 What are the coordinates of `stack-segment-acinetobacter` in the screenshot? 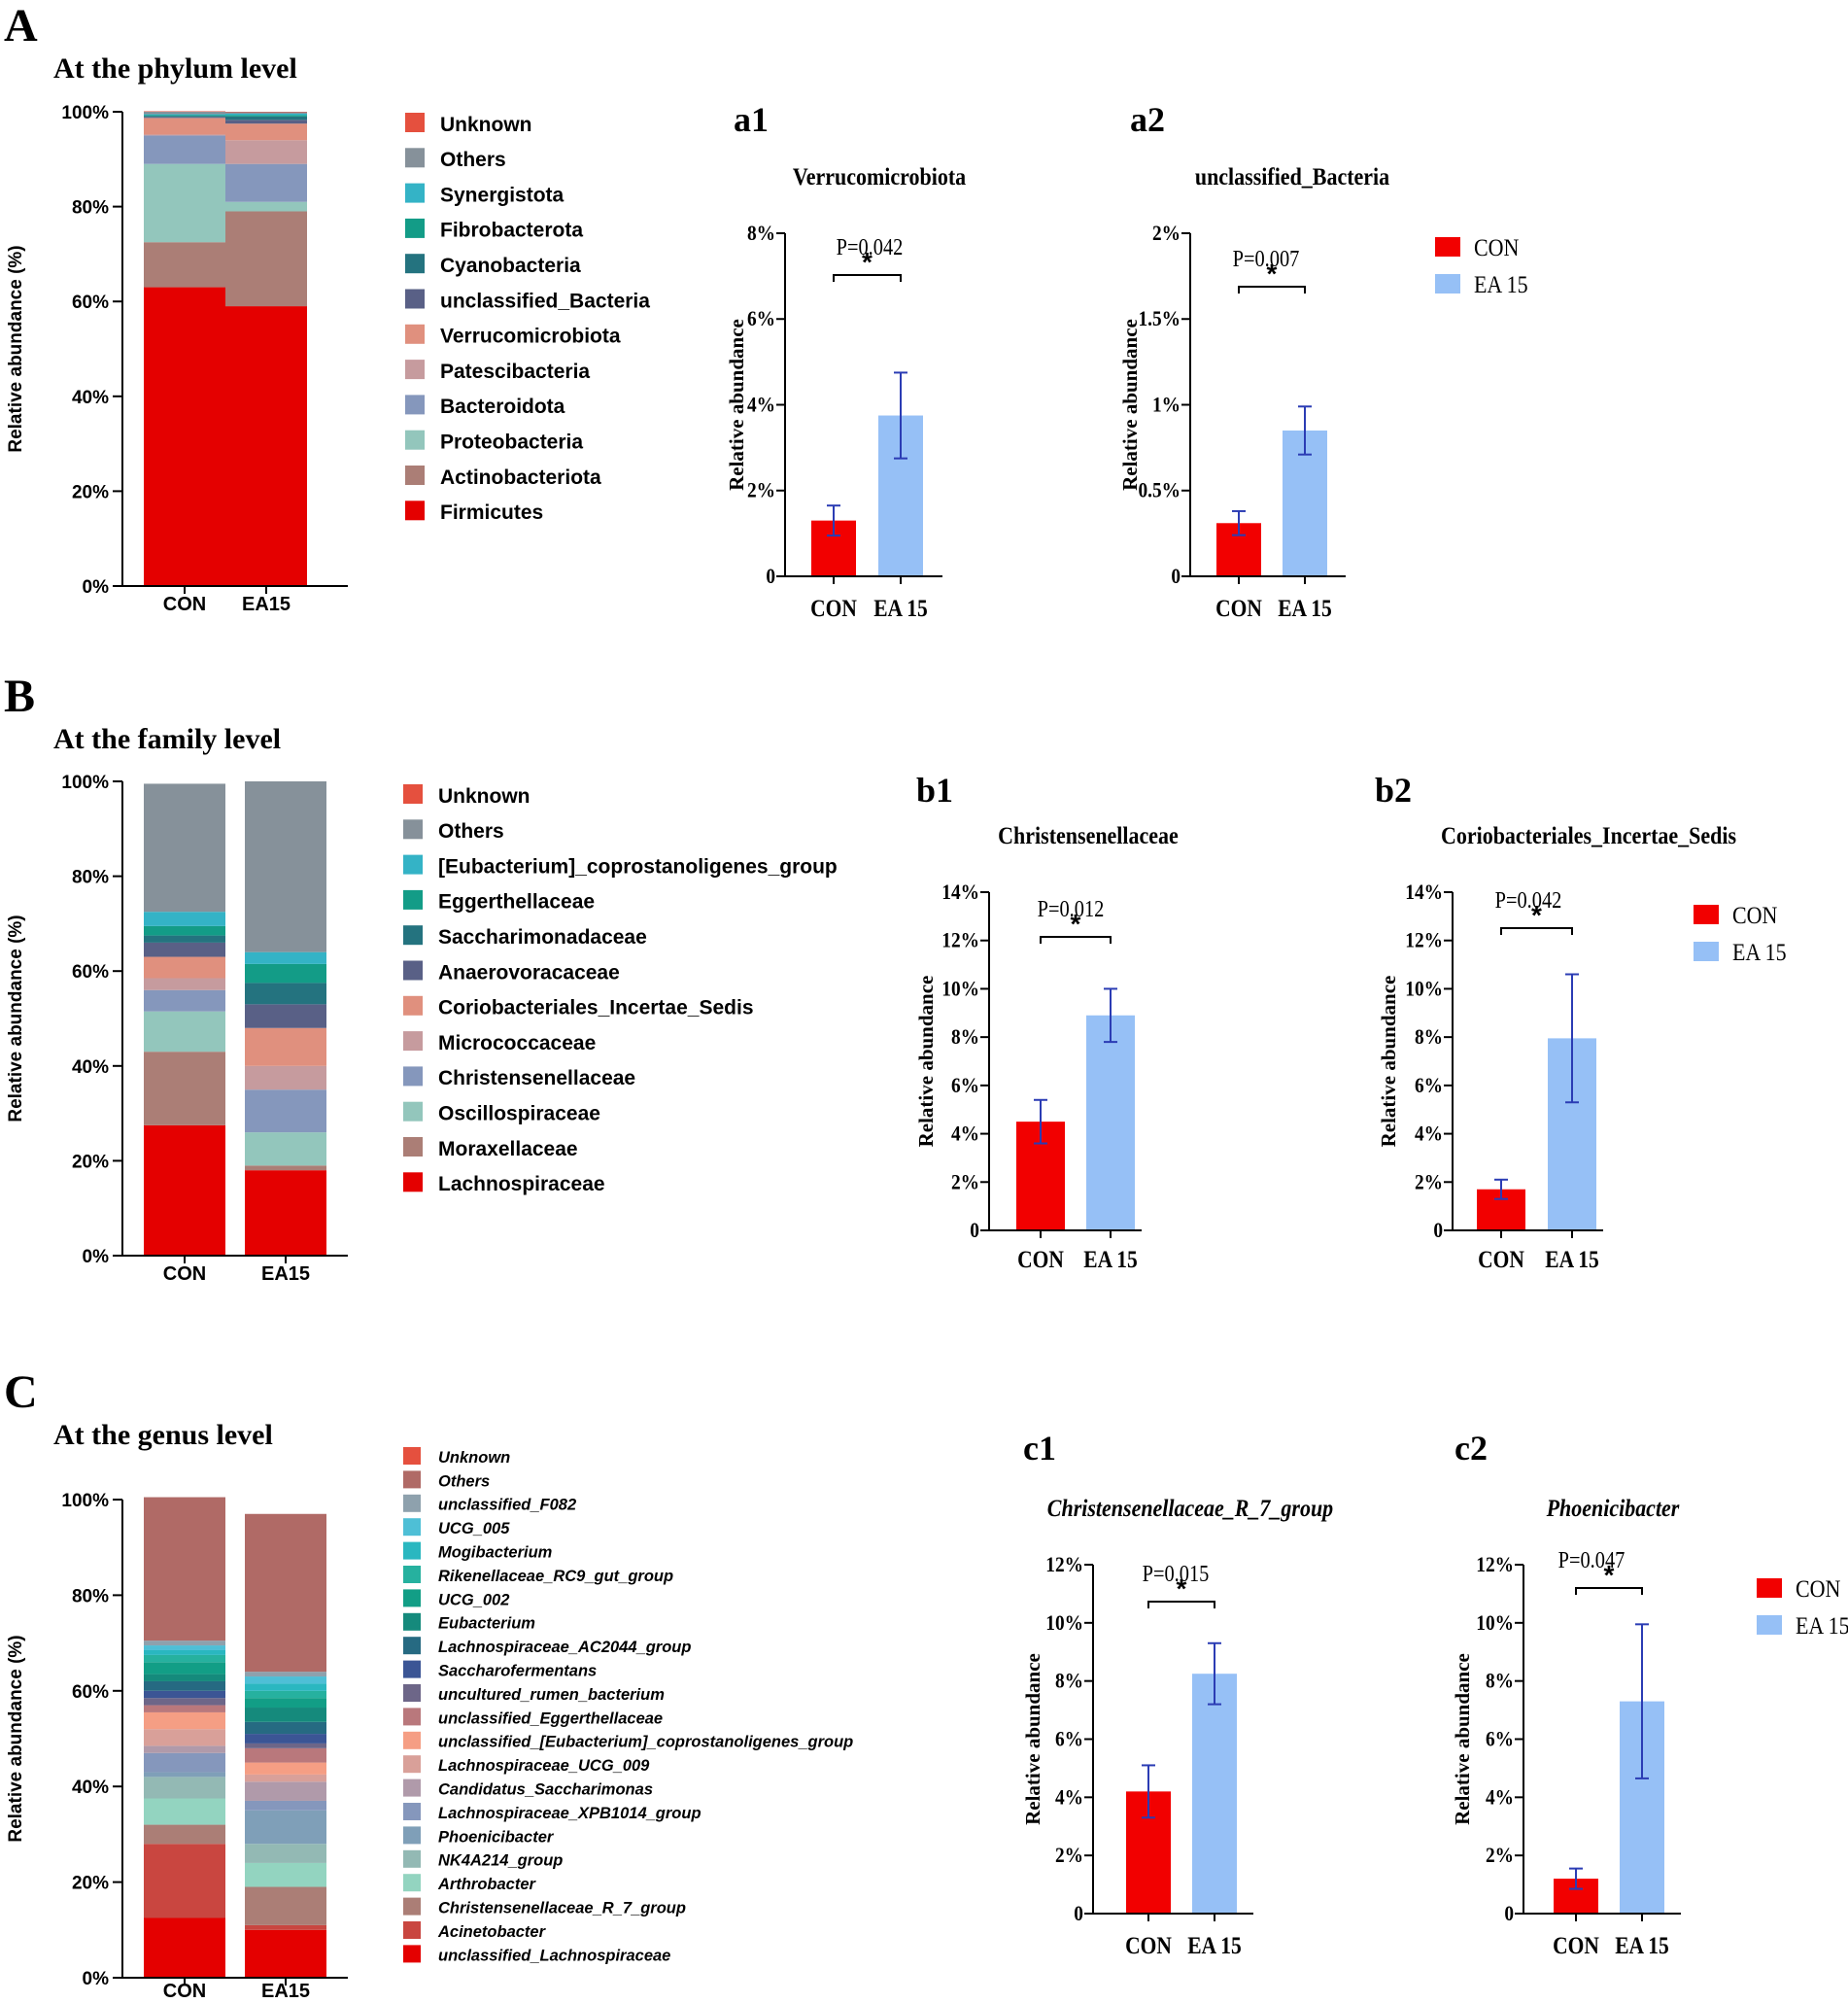 It's located at (184, 1881).